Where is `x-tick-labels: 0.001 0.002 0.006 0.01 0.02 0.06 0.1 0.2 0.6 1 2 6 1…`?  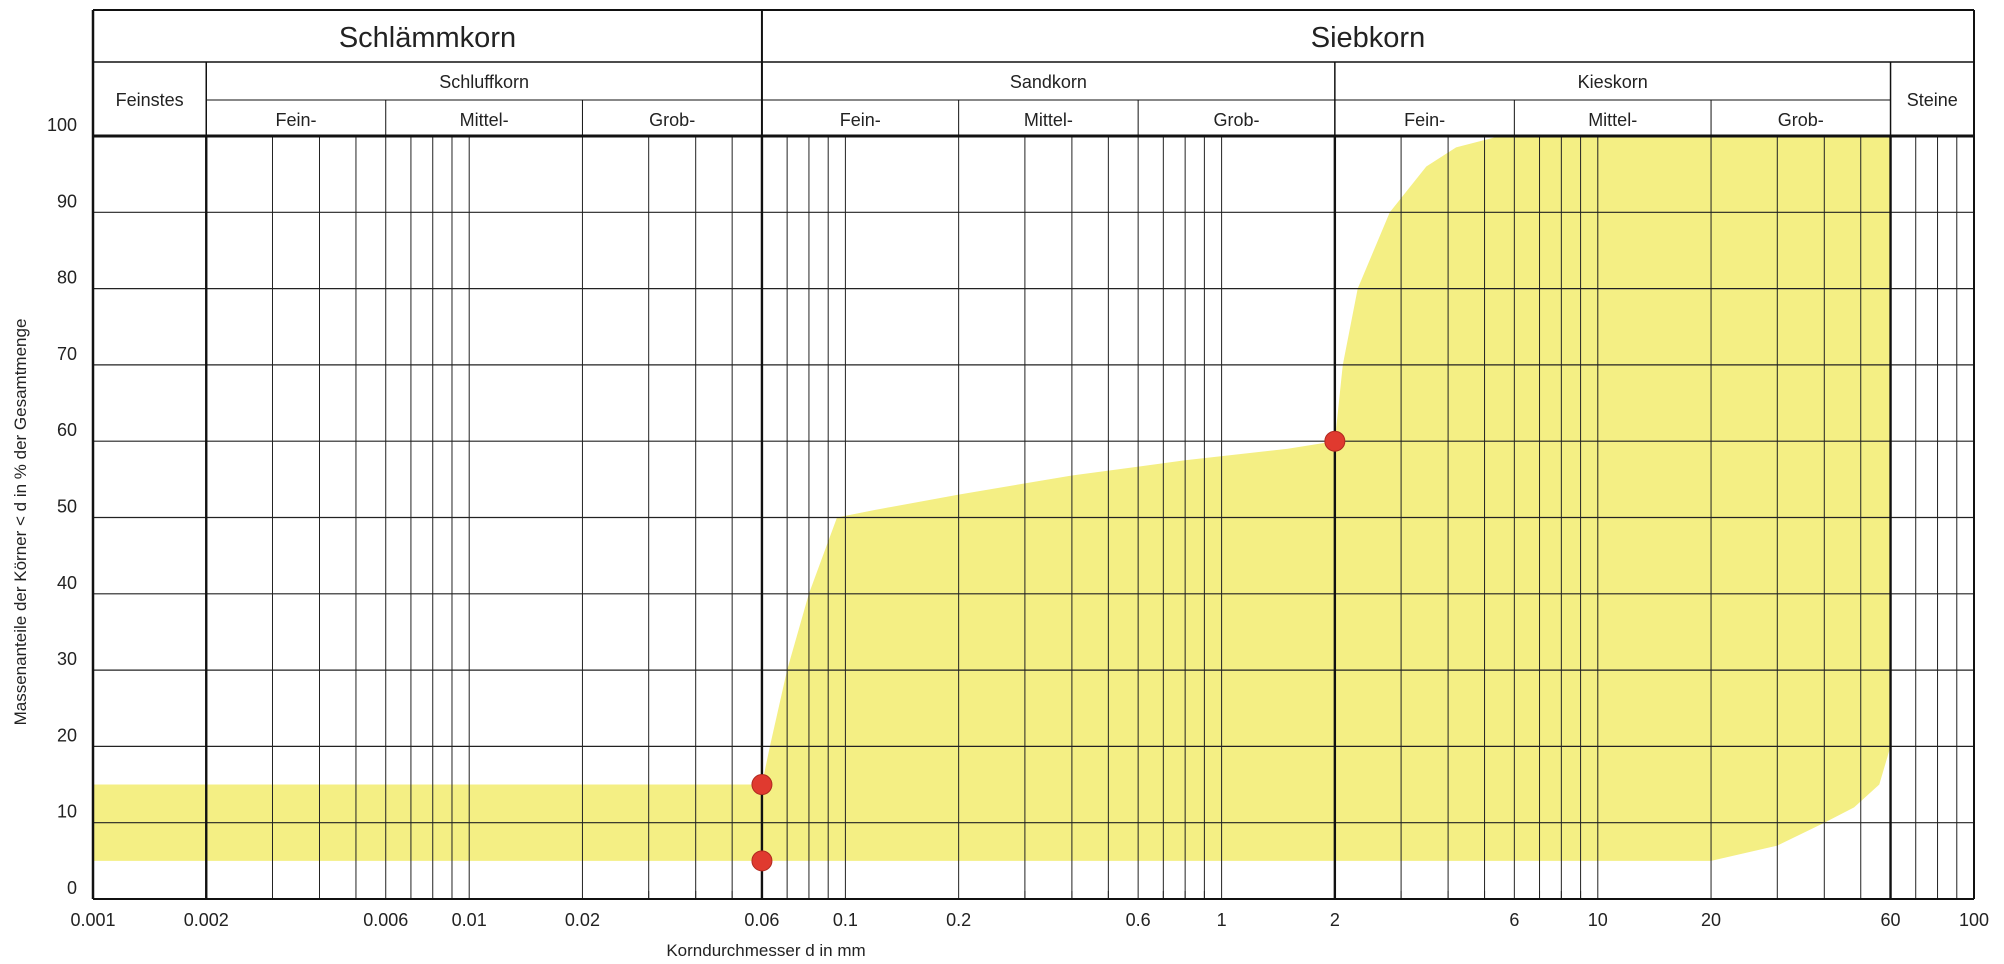
x-tick-labels: 0.001 0.002 0.006 0.01 0.02 0.06 0.1 0.2 0.6 1 2 6 1… is located at coordinates (1029, 920).